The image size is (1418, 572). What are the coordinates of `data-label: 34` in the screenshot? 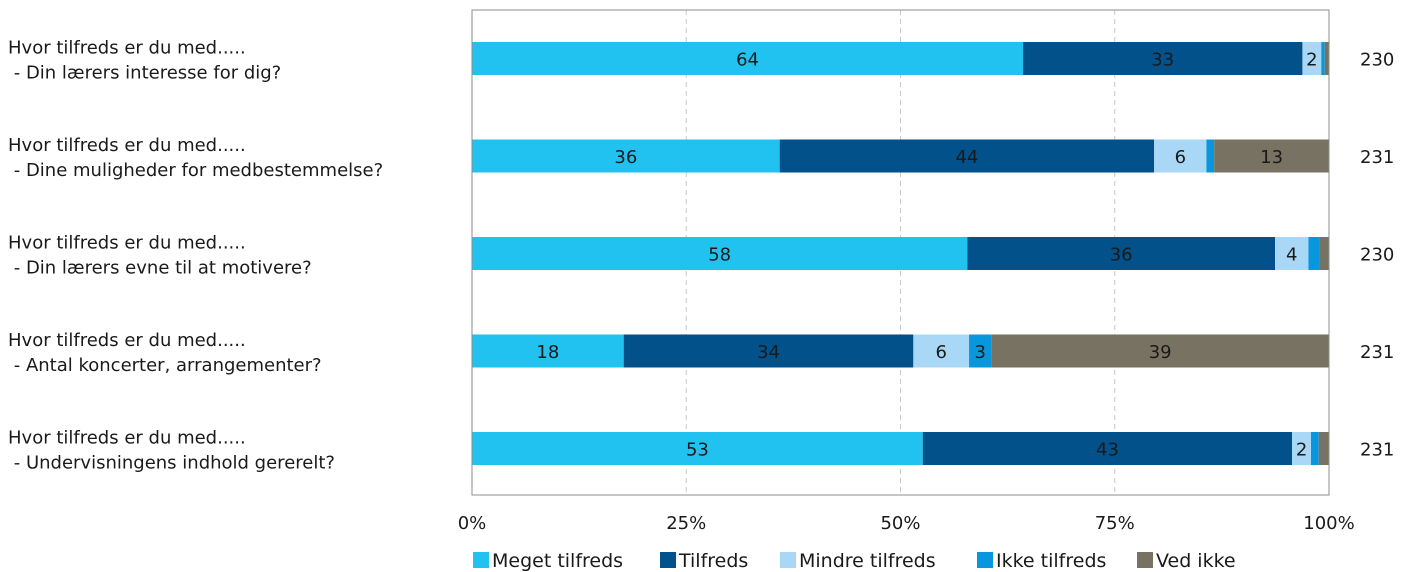 It's located at (768, 352).